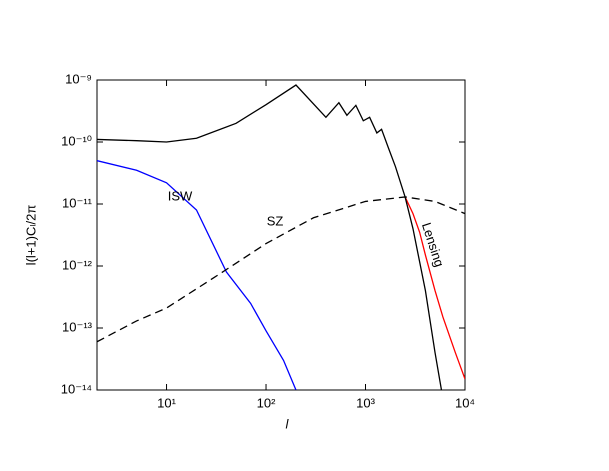  Describe the element at coordinates (365, 402) in the screenshot. I see `x-tick-label: 10³` at that location.